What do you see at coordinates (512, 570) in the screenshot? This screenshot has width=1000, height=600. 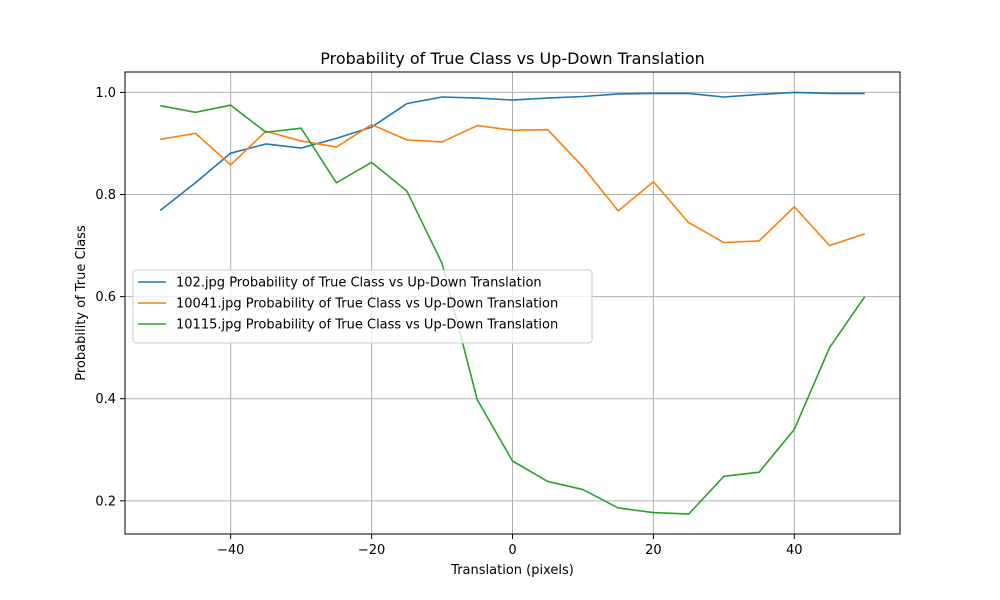 I see `x-axis-label: Translation (pixels)` at bounding box center [512, 570].